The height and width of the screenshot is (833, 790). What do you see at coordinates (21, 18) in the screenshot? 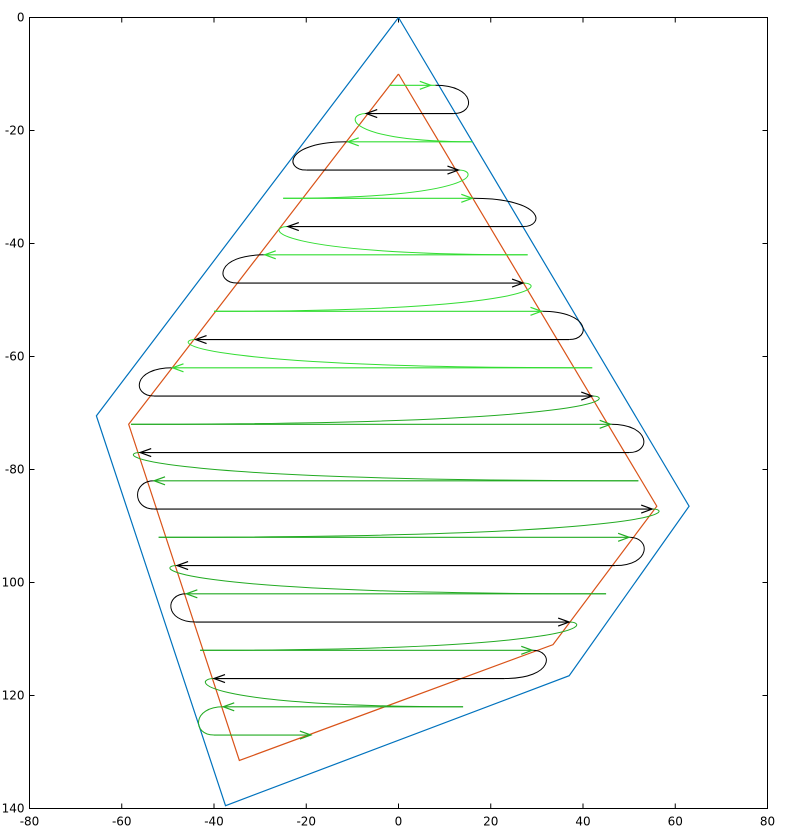
I see `y-tick-label: 0` at bounding box center [21, 18].